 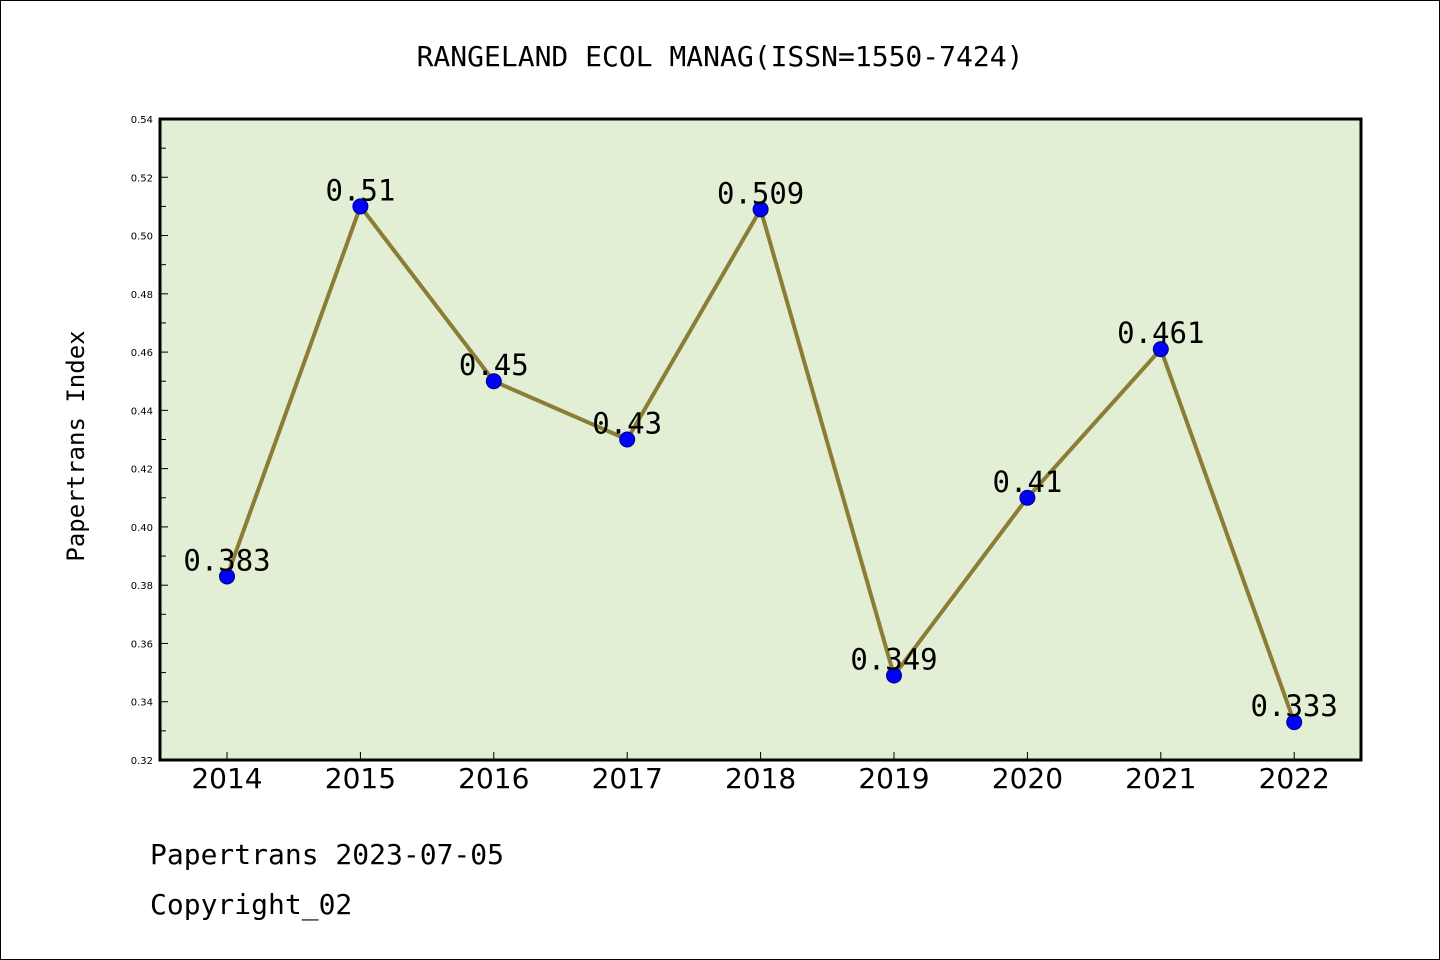 What do you see at coordinates (720, 56) in the screenshot?
I see `chart-title: RANGELAND ECOL MANAG(ISSN=1550-7424)` at bounding box center [720, 56].